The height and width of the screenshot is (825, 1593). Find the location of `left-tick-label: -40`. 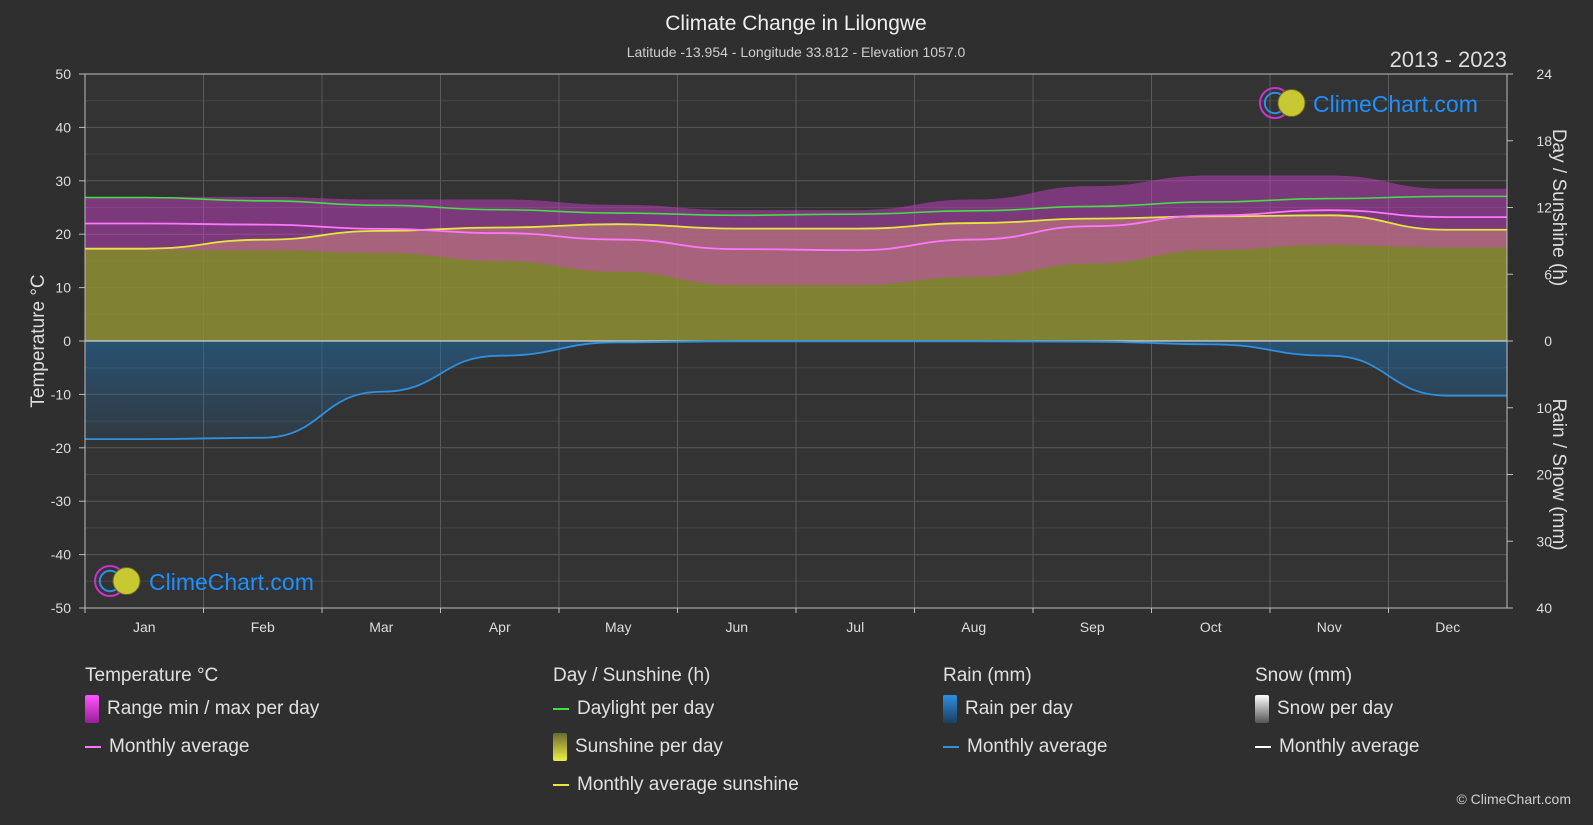

left-tick-label: -40 is located at coordinates (61, 555).